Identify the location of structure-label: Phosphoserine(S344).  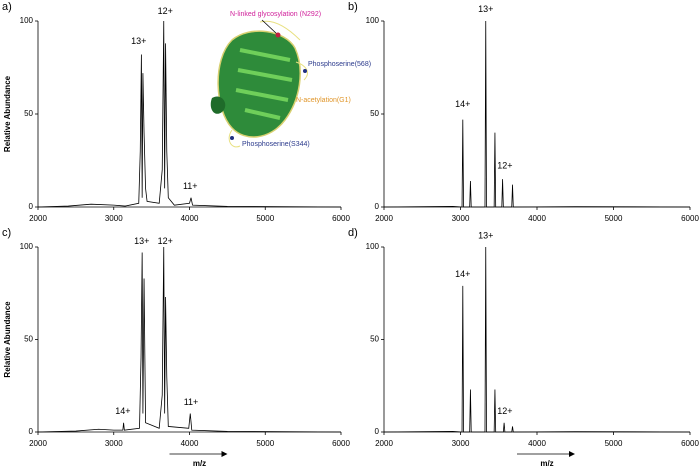
(276, 144).